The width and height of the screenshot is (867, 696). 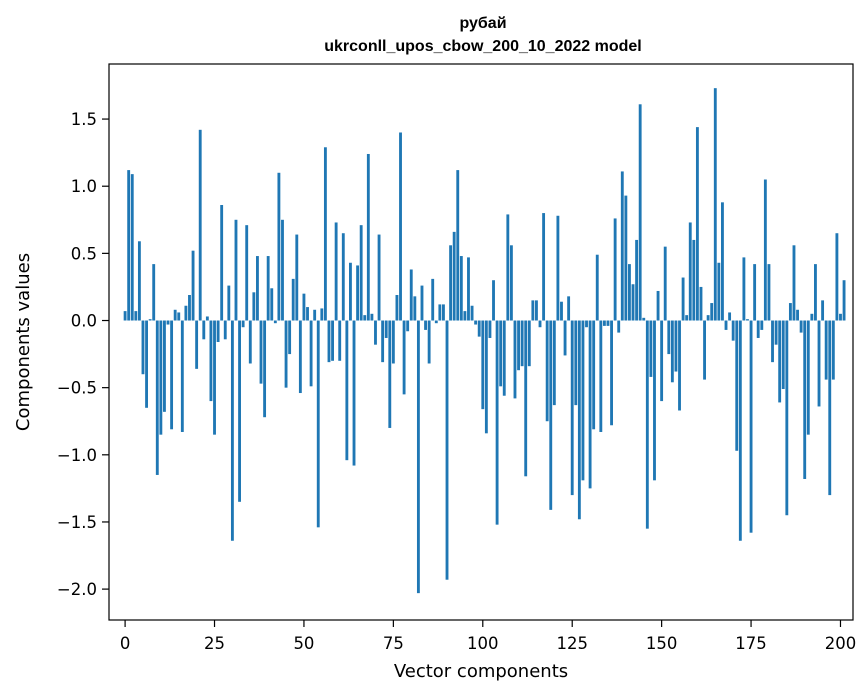 I want to click on chart-title: рубай, so click(x=482, y=23).